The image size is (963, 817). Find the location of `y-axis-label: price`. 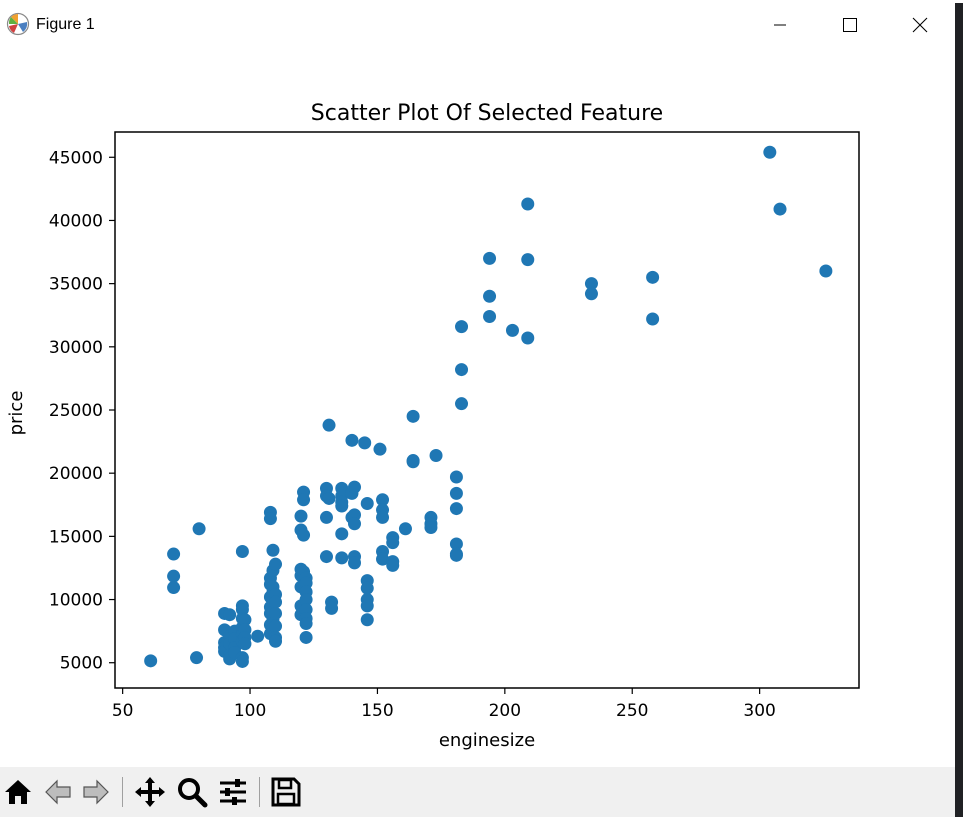

y-axis-label: price is located at coordinates (16, 413).